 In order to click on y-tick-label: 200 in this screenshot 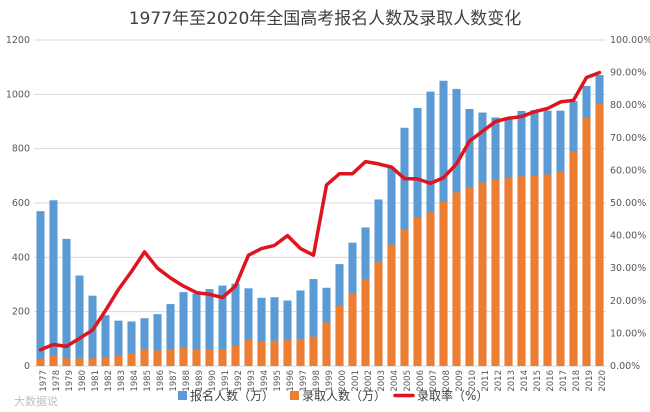, I will do `click(21, 312)`.